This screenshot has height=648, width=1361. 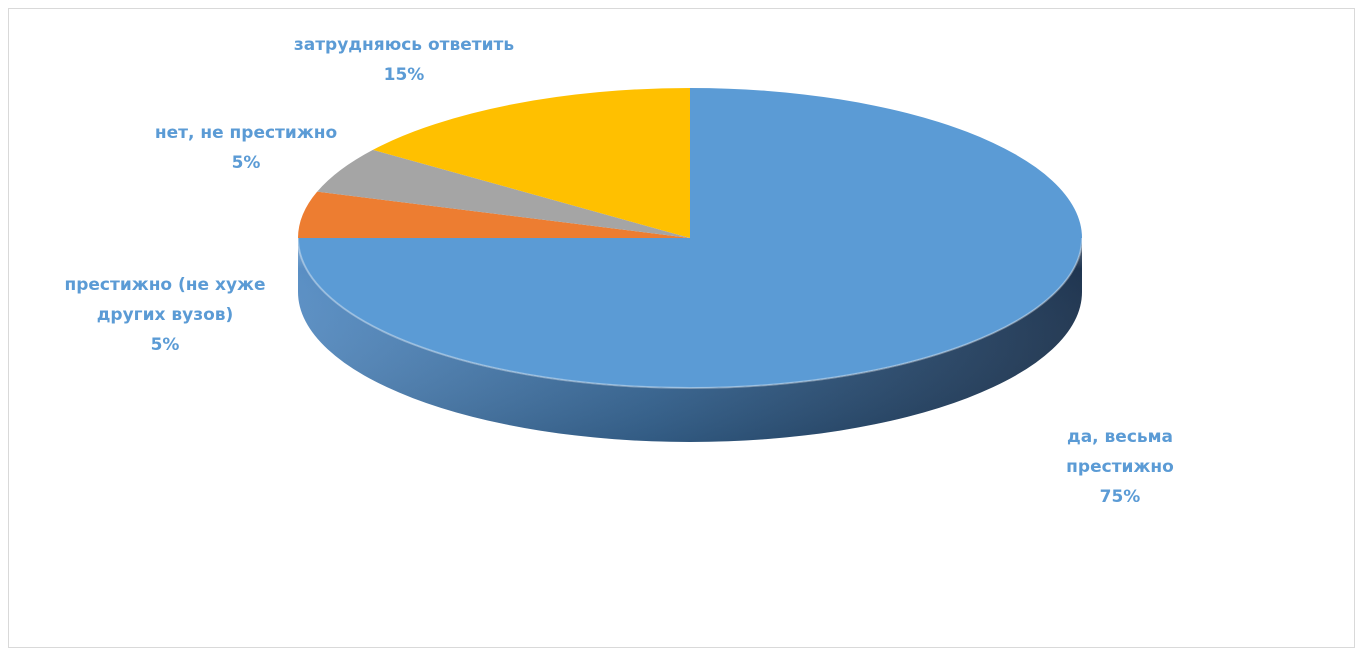 What do you see at coordinates (404, 45) in the screenshot?
I see `data-label-category: затрудняюсь ответить` at bounding box center [404, 45].